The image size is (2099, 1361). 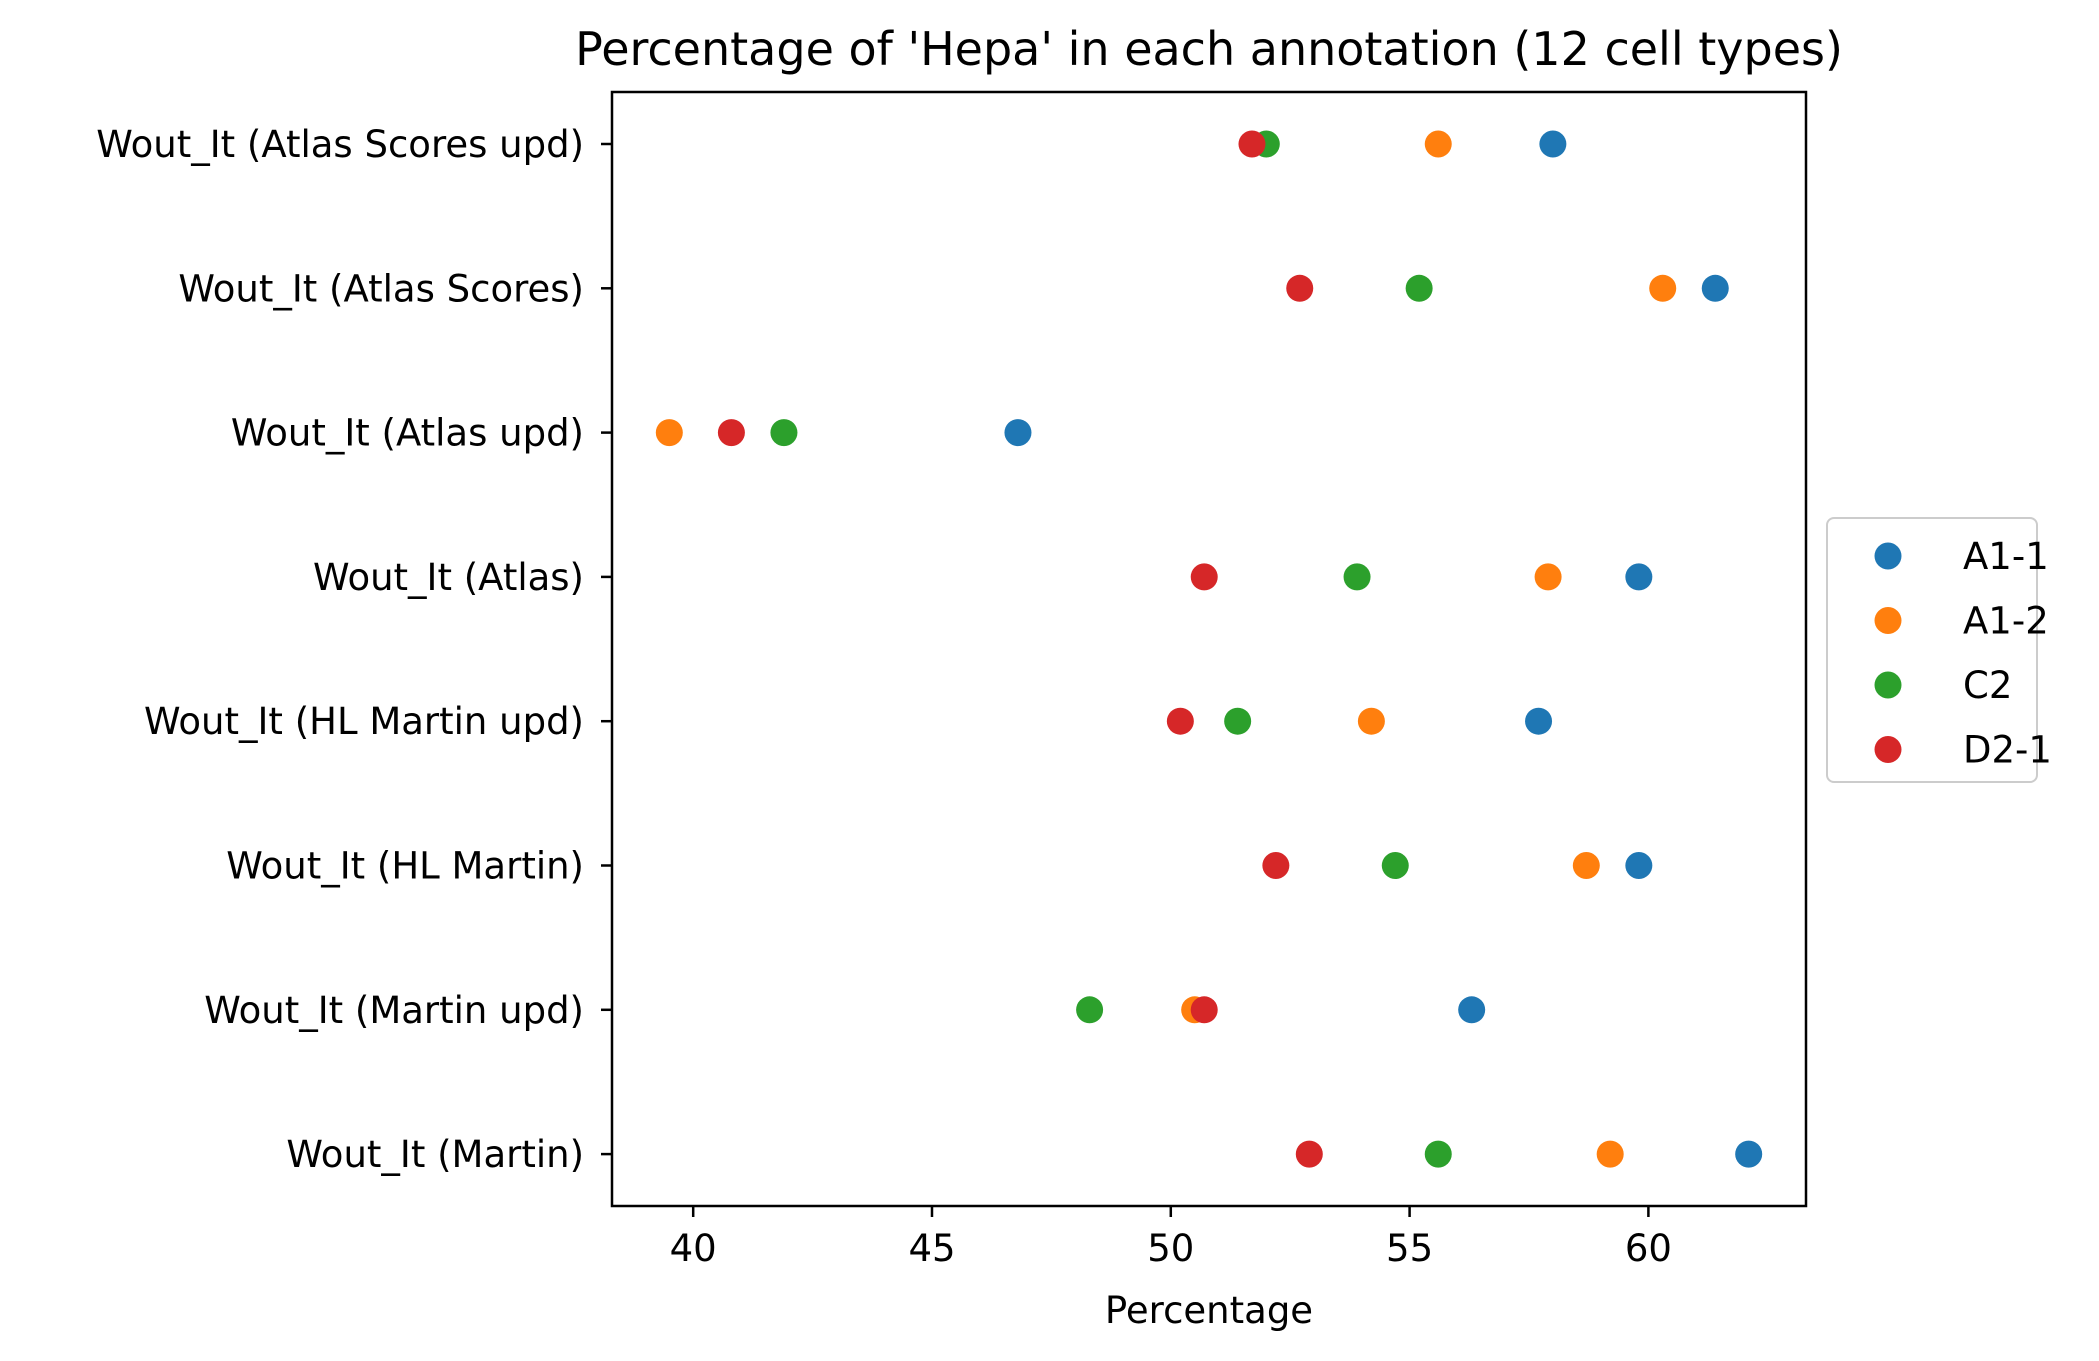 I want to click on x-tick-label: 55, so click(x=1409, y=1248).